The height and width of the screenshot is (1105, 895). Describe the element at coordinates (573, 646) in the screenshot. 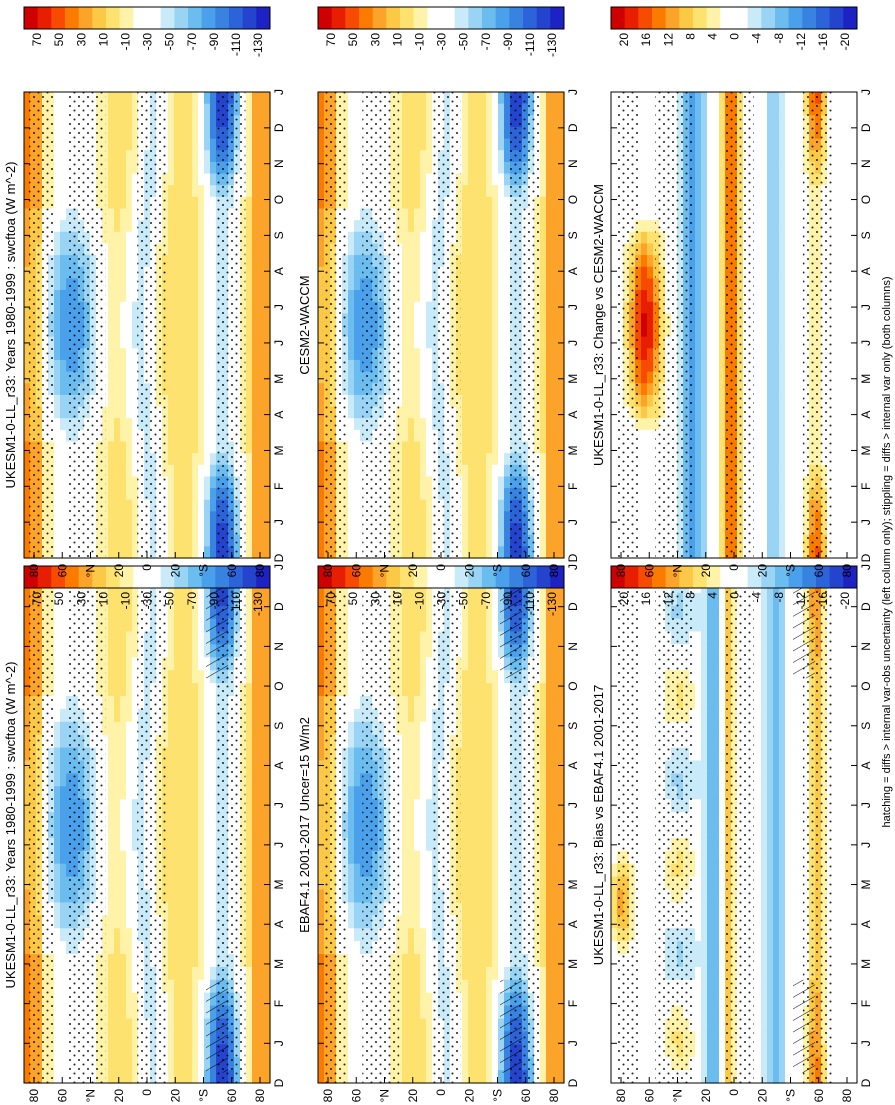

I see `time-tick-label: N` at that location.